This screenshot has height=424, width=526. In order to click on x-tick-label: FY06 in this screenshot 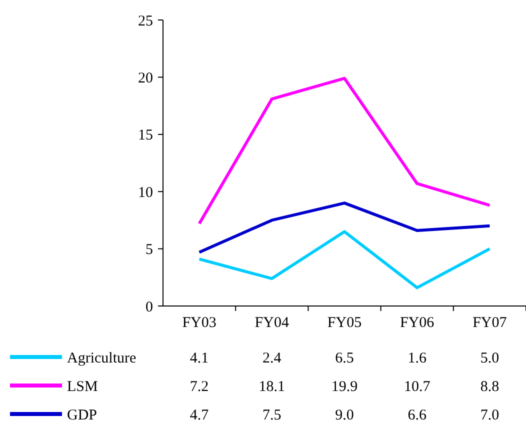, I will do `click(417, 323)`.